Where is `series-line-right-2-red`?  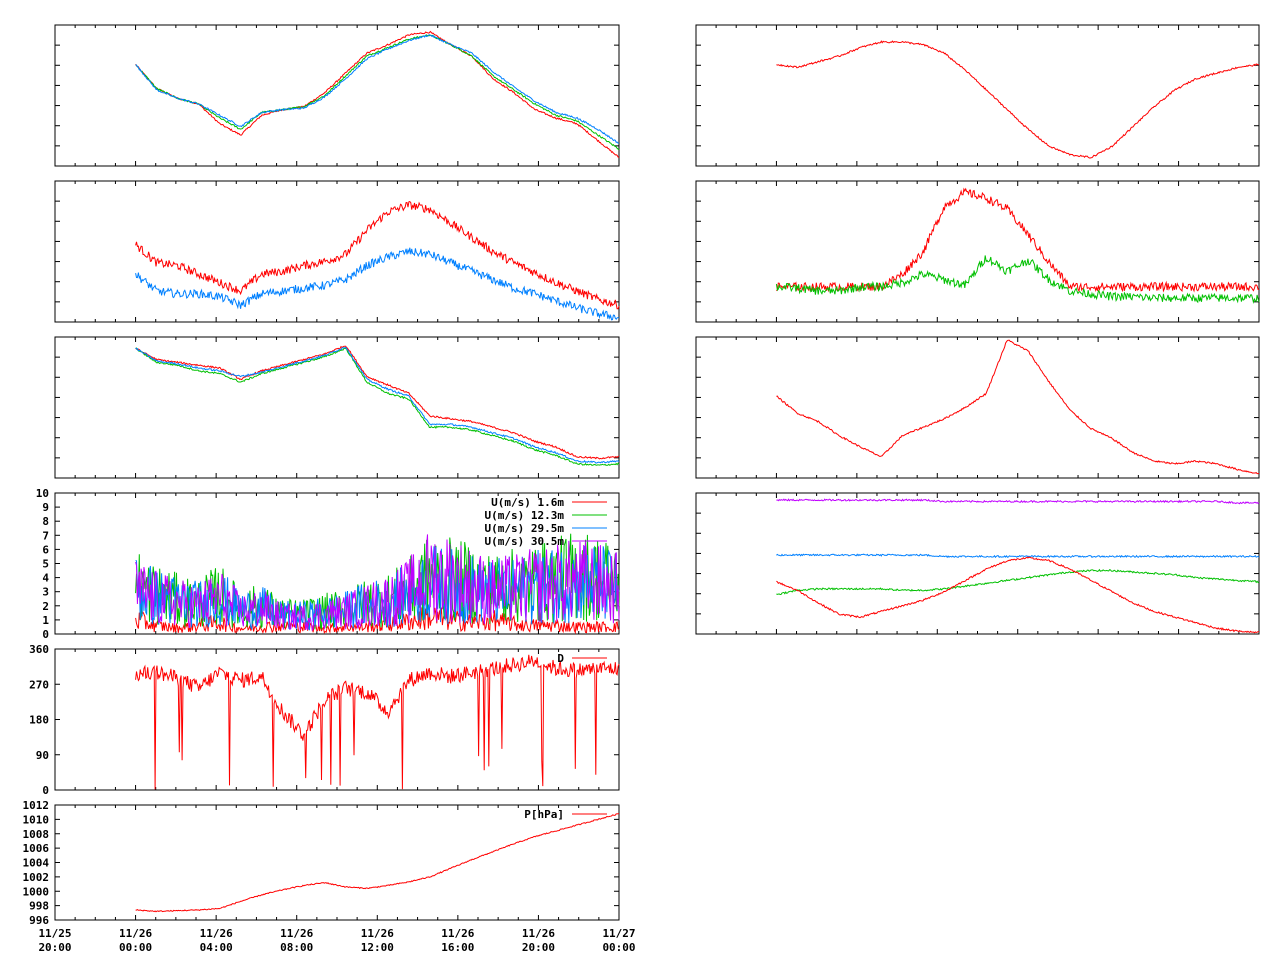 series-line-right-2-red is located at coordinates (1018, 240).